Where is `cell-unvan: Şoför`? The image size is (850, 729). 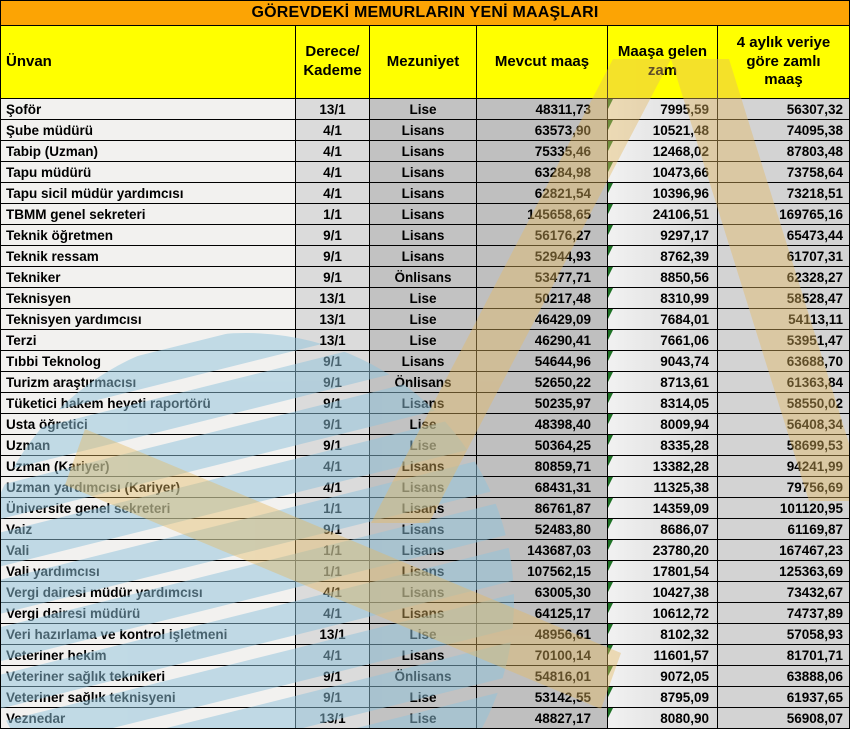
cell-unvan: Şoför is located at coordinates (148, 109).